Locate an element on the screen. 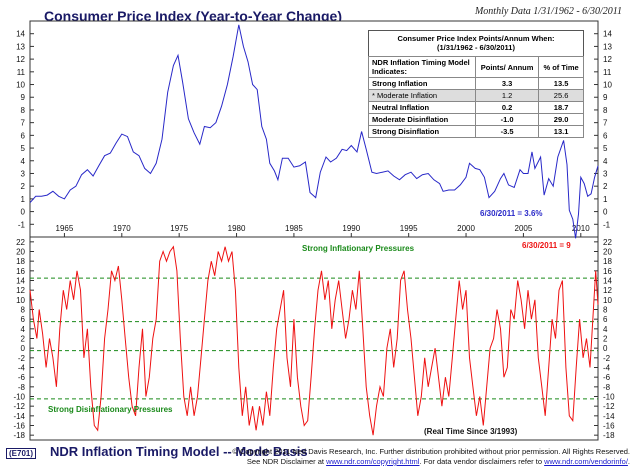  x-tick-label: 2000 is located at coordinates (466, 228).